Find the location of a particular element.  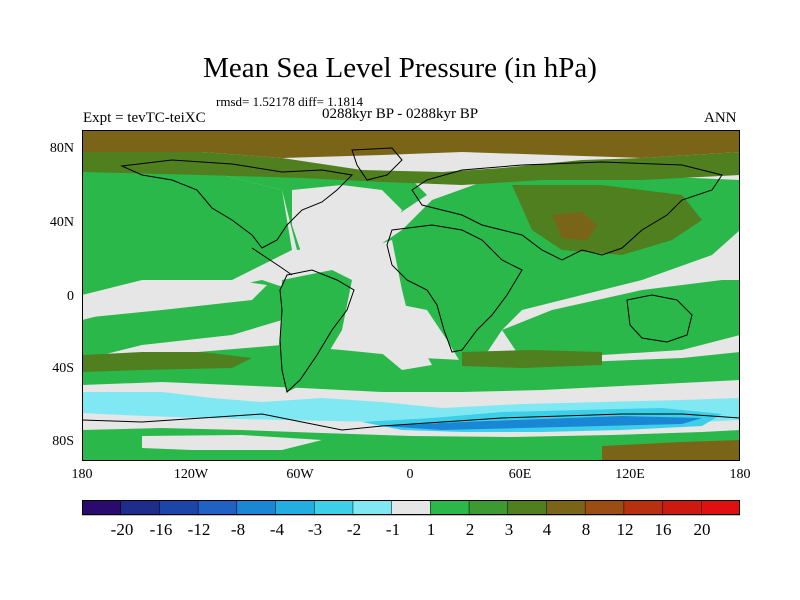

eurasia-coast is located at coordinates (567, 211).